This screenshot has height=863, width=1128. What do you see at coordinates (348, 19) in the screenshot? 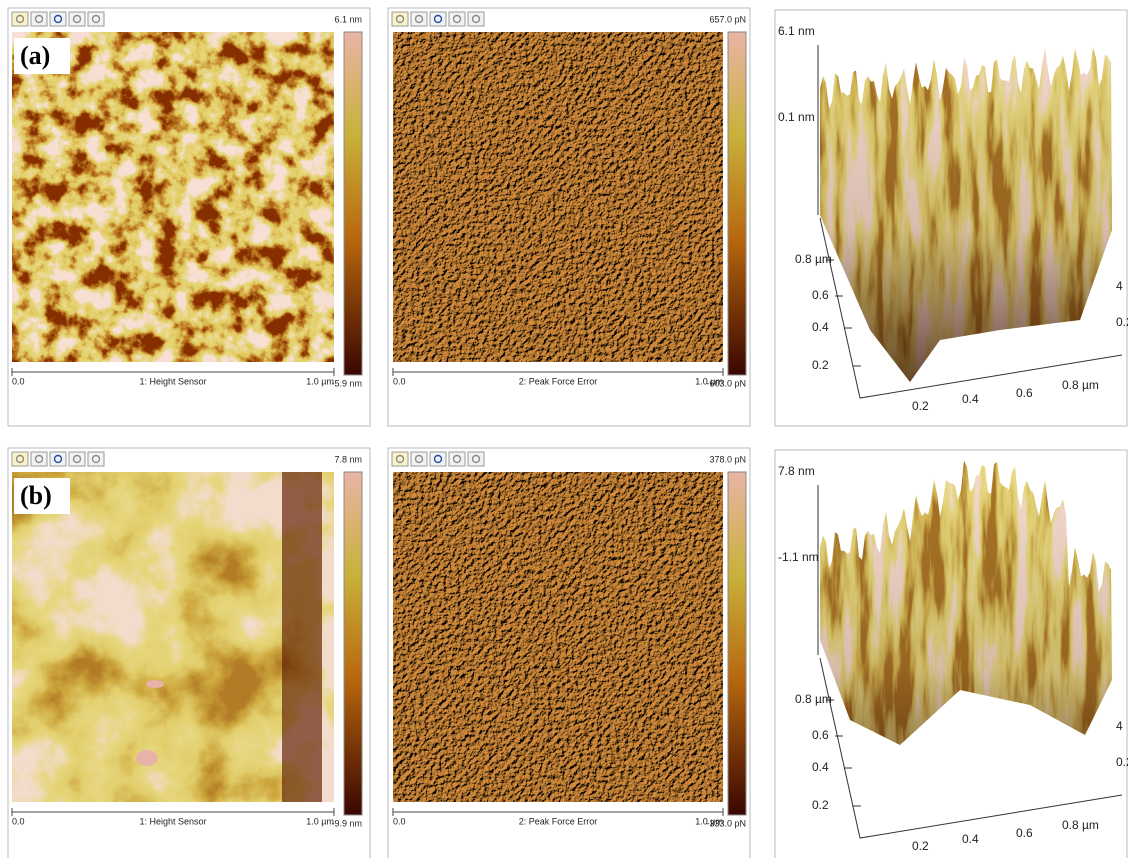
I see `scale-max: 6.1 nm` at bounding box center [348, 19].